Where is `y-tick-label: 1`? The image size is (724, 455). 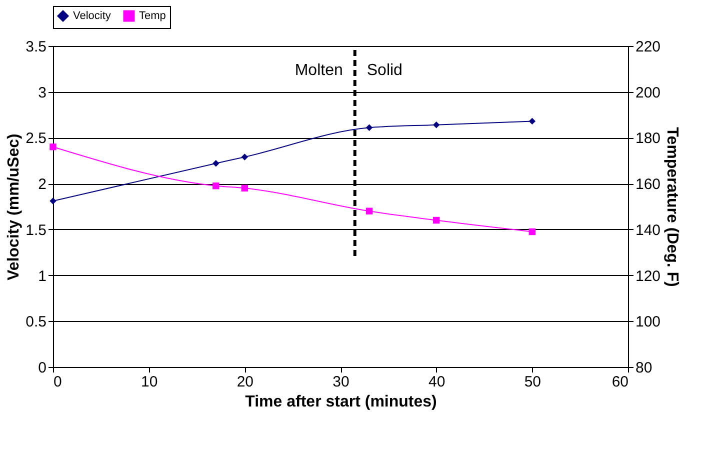 y-tick-label: 1 is located at coordinates (42, 276).